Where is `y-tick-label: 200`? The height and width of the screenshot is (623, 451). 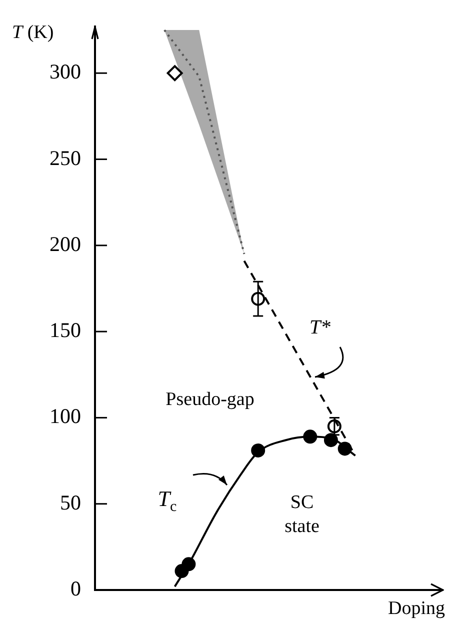
y-tick-label: 200 is located at coordinates (65, 244).